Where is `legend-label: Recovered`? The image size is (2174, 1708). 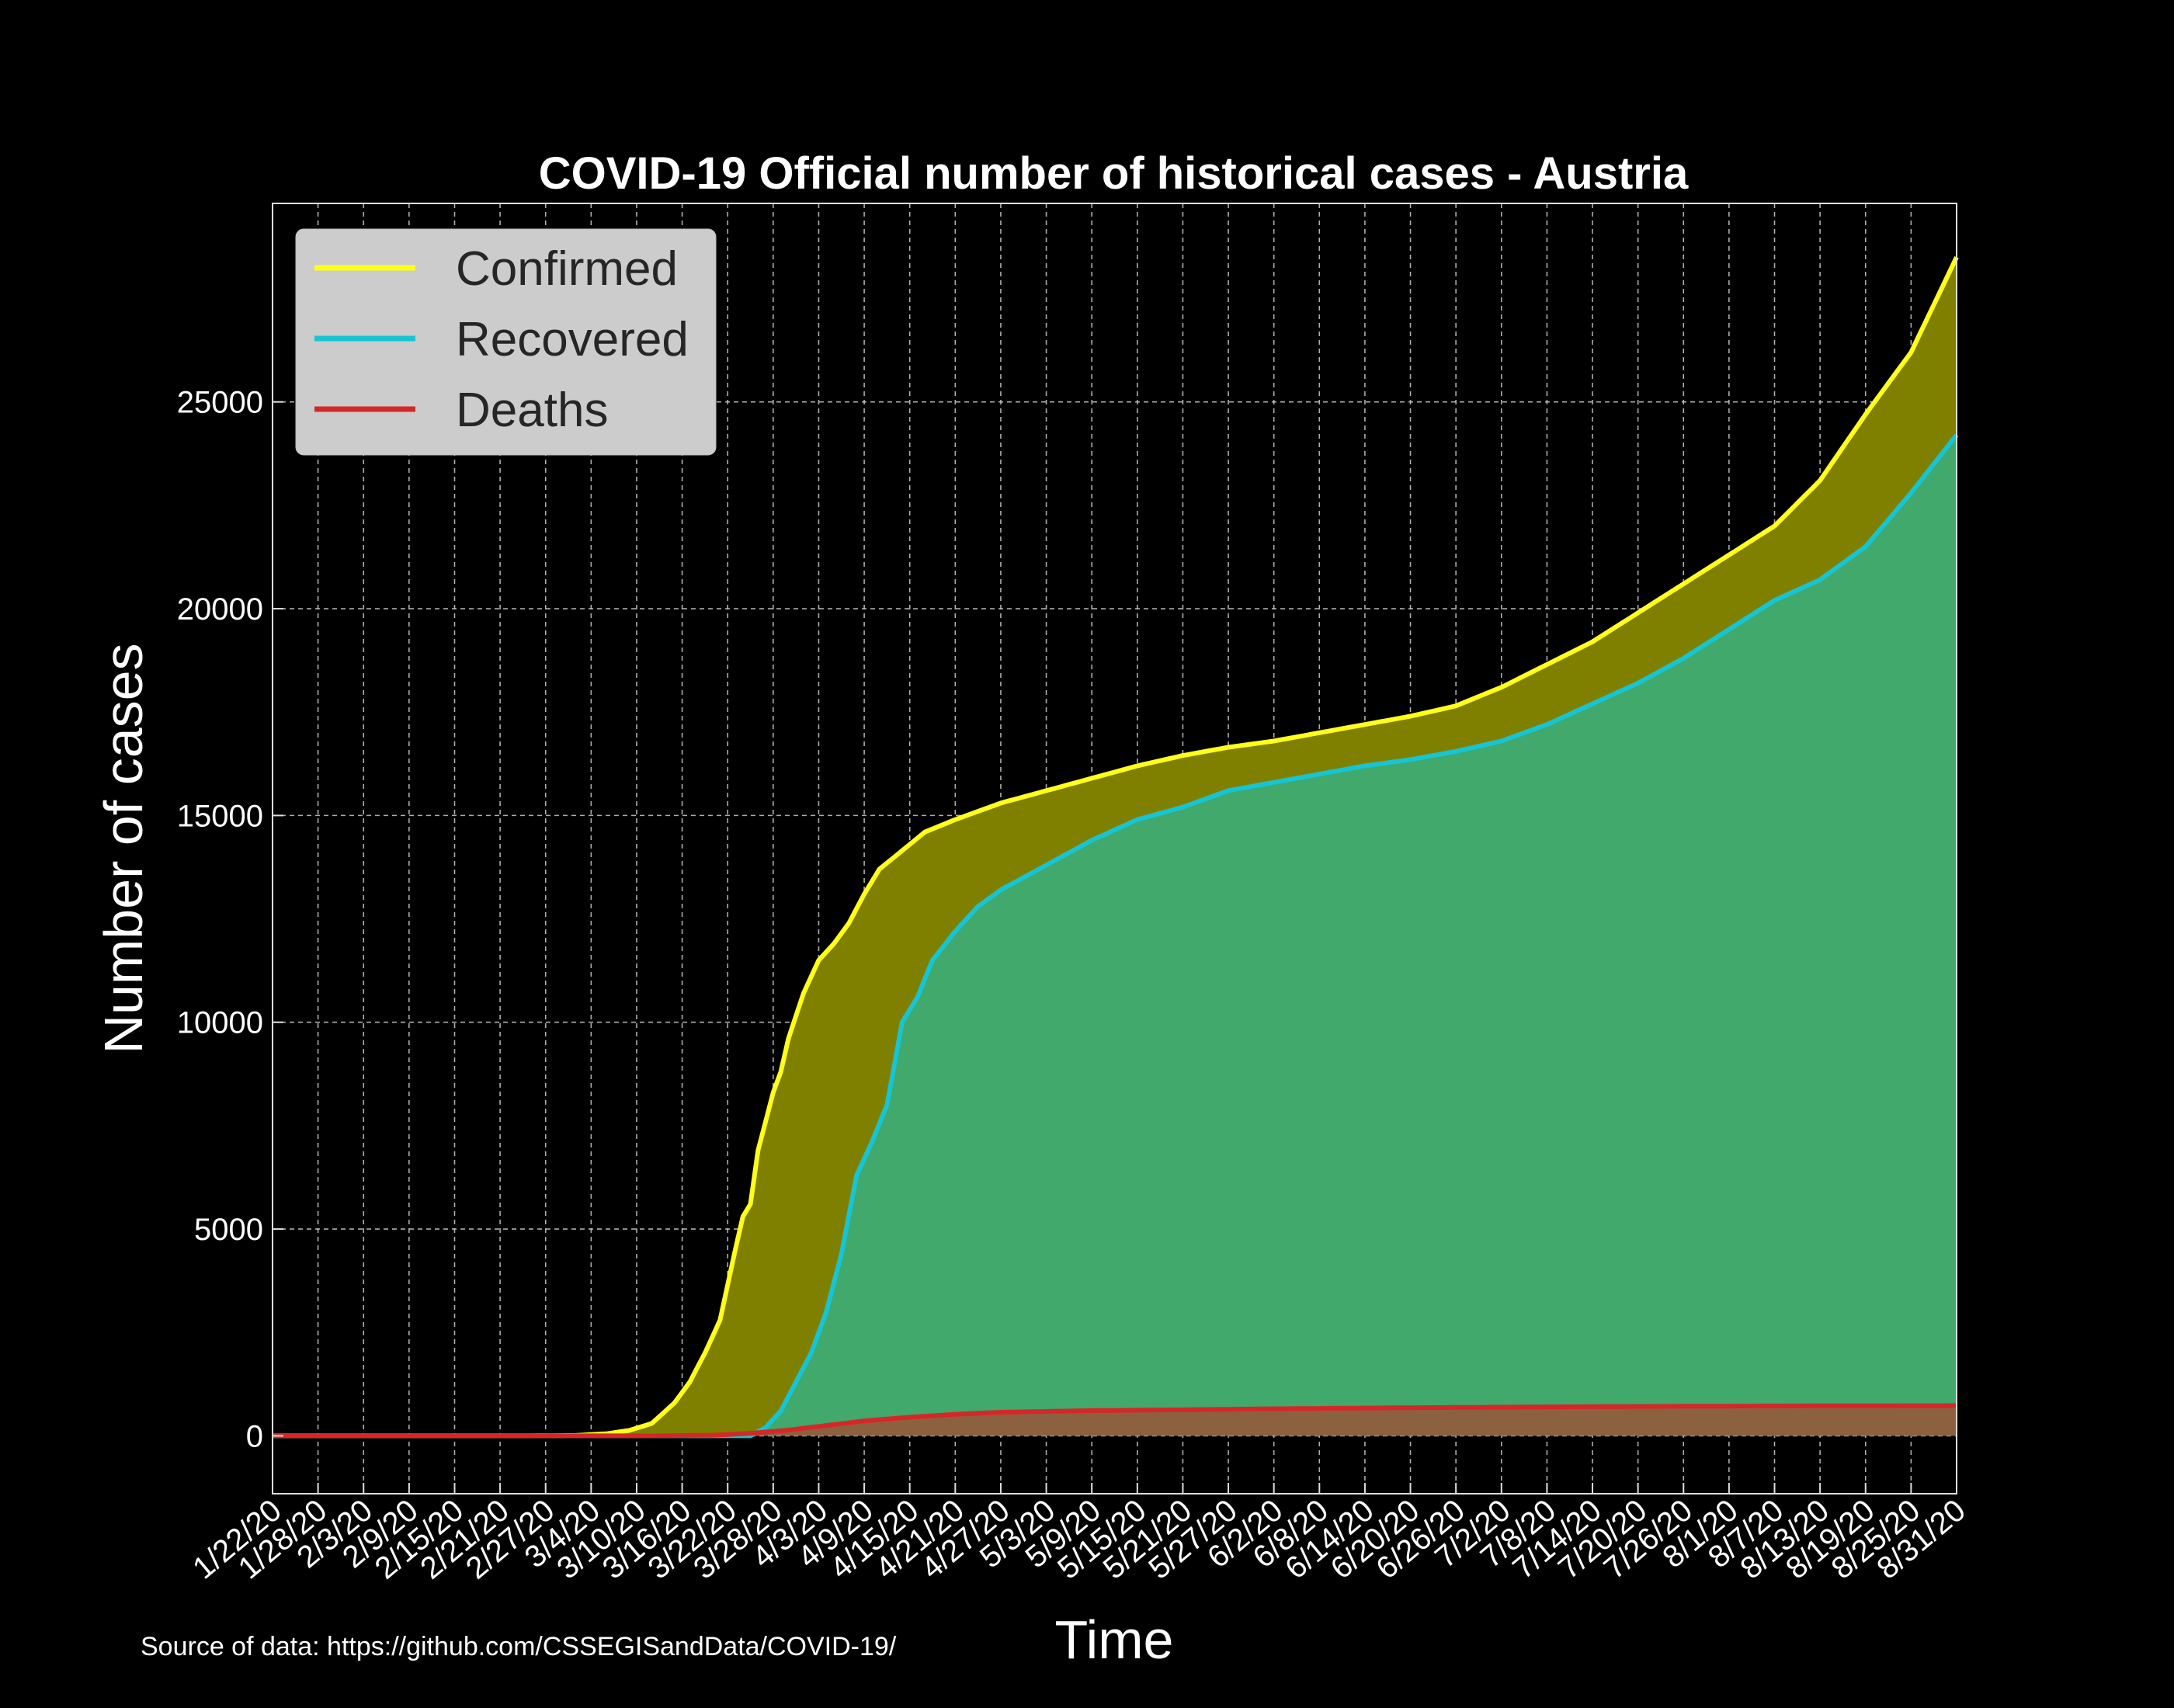
legend-label: Recovered is located at coordinates (573, 340).